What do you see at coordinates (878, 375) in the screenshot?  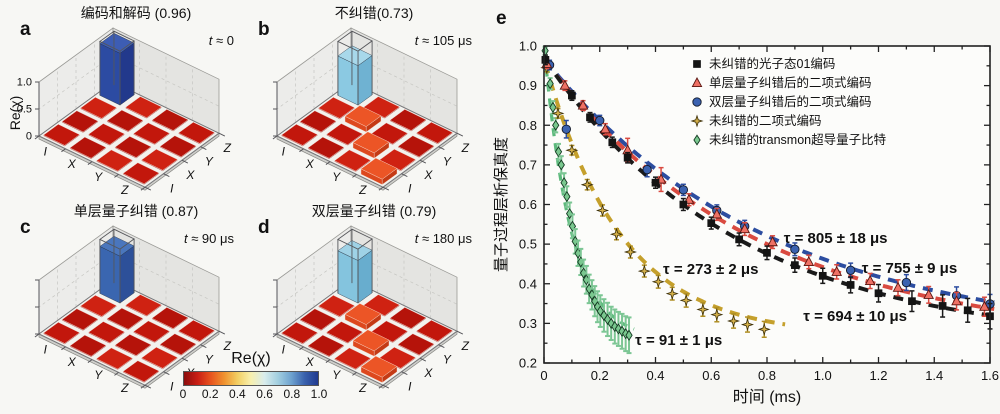 I see `x-tick-label: 1.2` at bounding box center [878, 375].